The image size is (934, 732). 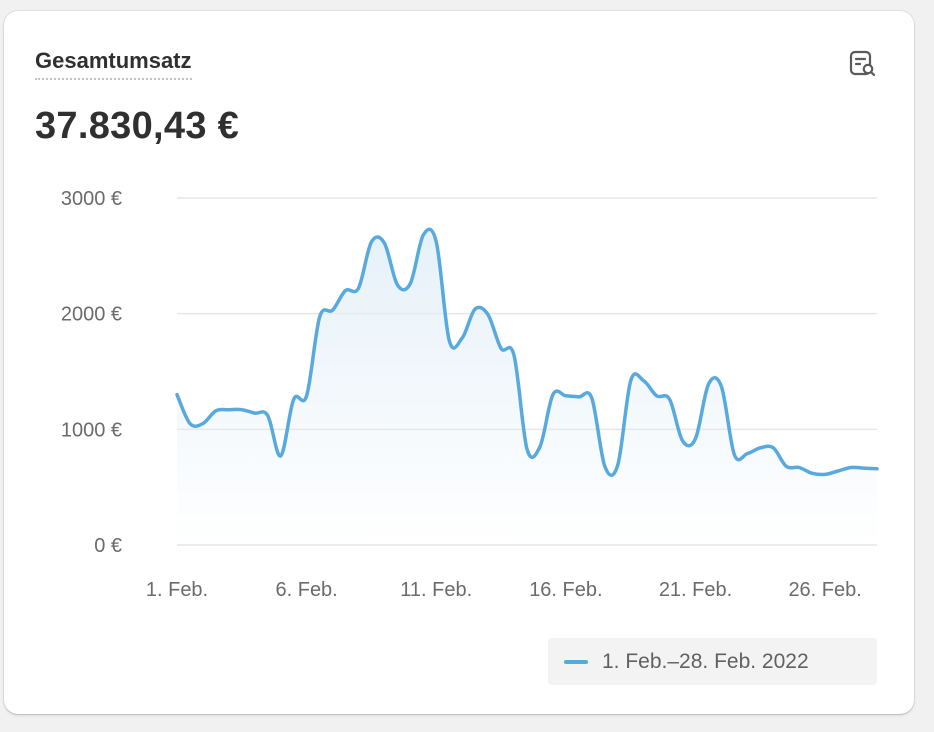 I want to click on y-tick-label: 0 €, so click(x=108, y=546).